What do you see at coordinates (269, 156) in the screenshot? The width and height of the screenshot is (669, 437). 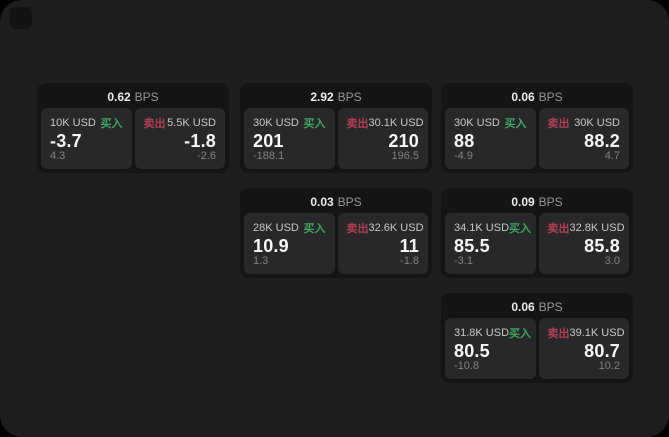 I see `buy-change: -188.1` at bounding box center [269, 156].